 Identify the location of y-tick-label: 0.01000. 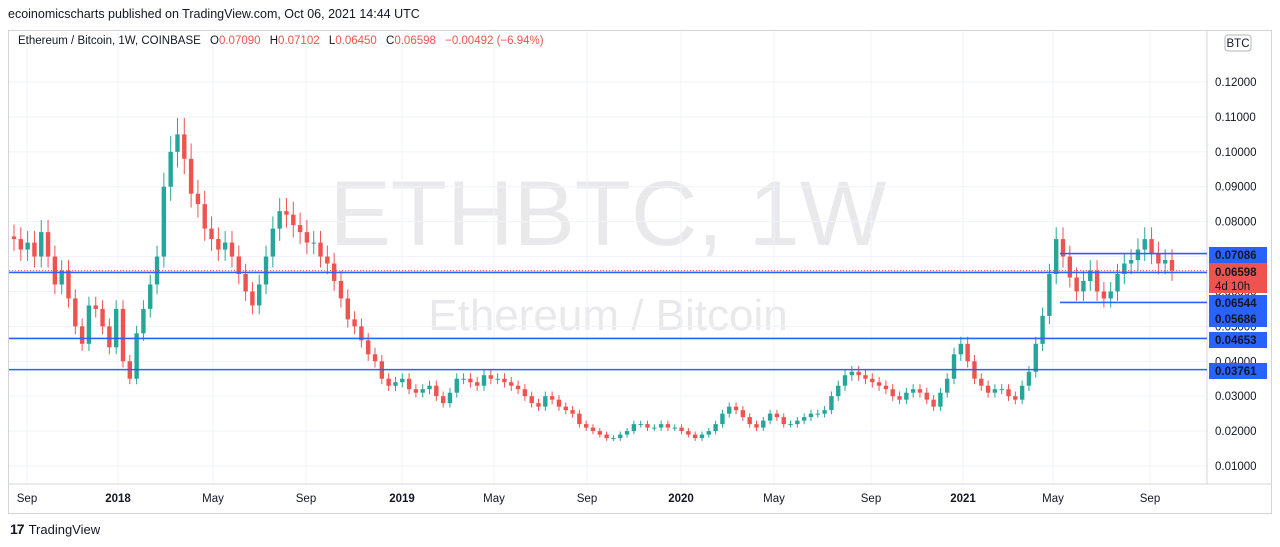
(1236, 467).